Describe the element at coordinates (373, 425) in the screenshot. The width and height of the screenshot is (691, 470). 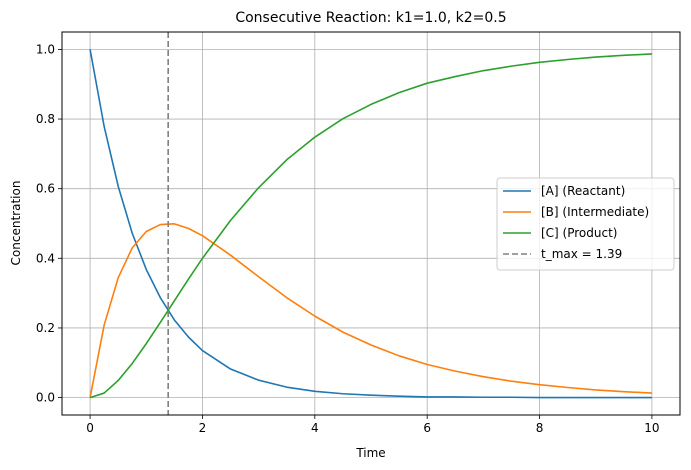
I see `x-axis-ticks: 0 2 4 6 8 10` at that location.